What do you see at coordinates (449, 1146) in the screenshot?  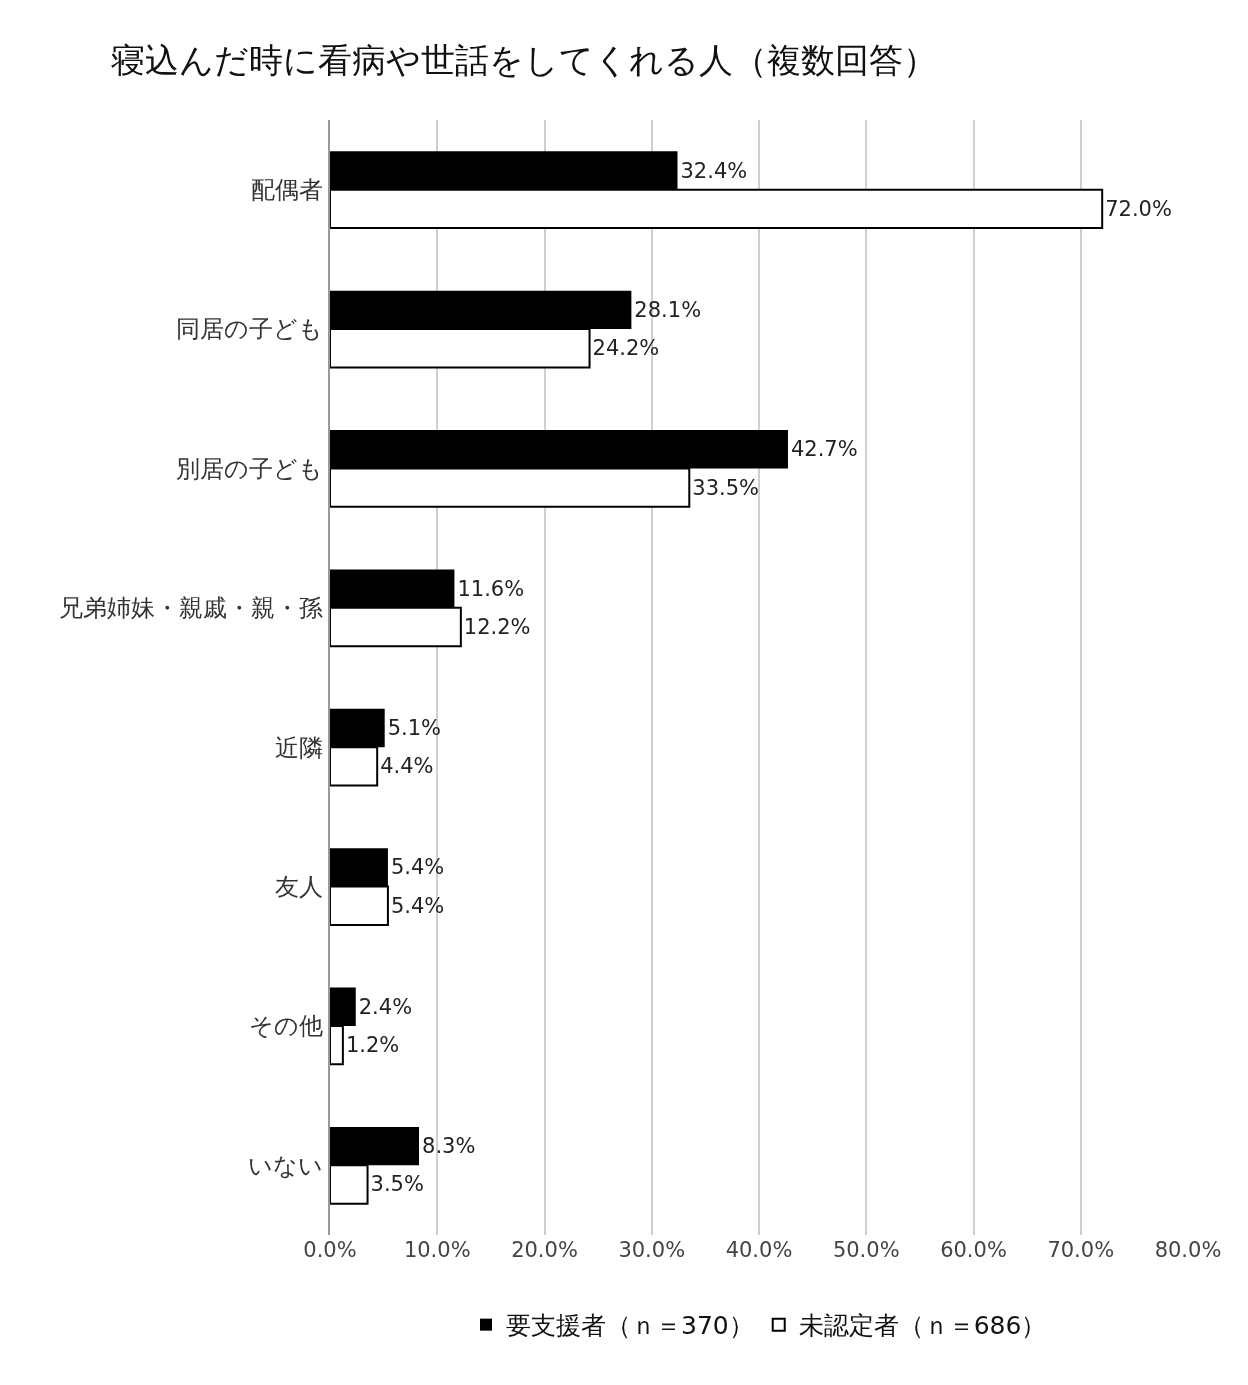 I see `data-label: 8.3%` at bounding box center [449, 1146].